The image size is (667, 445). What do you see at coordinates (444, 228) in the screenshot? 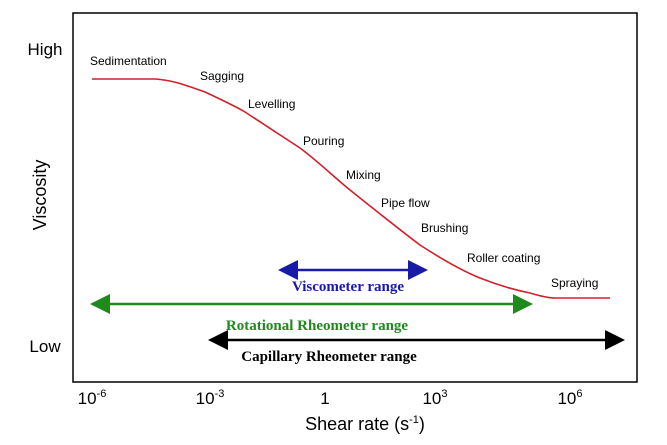
I see `process-label: Brushing` at bounding box center [444, 228].